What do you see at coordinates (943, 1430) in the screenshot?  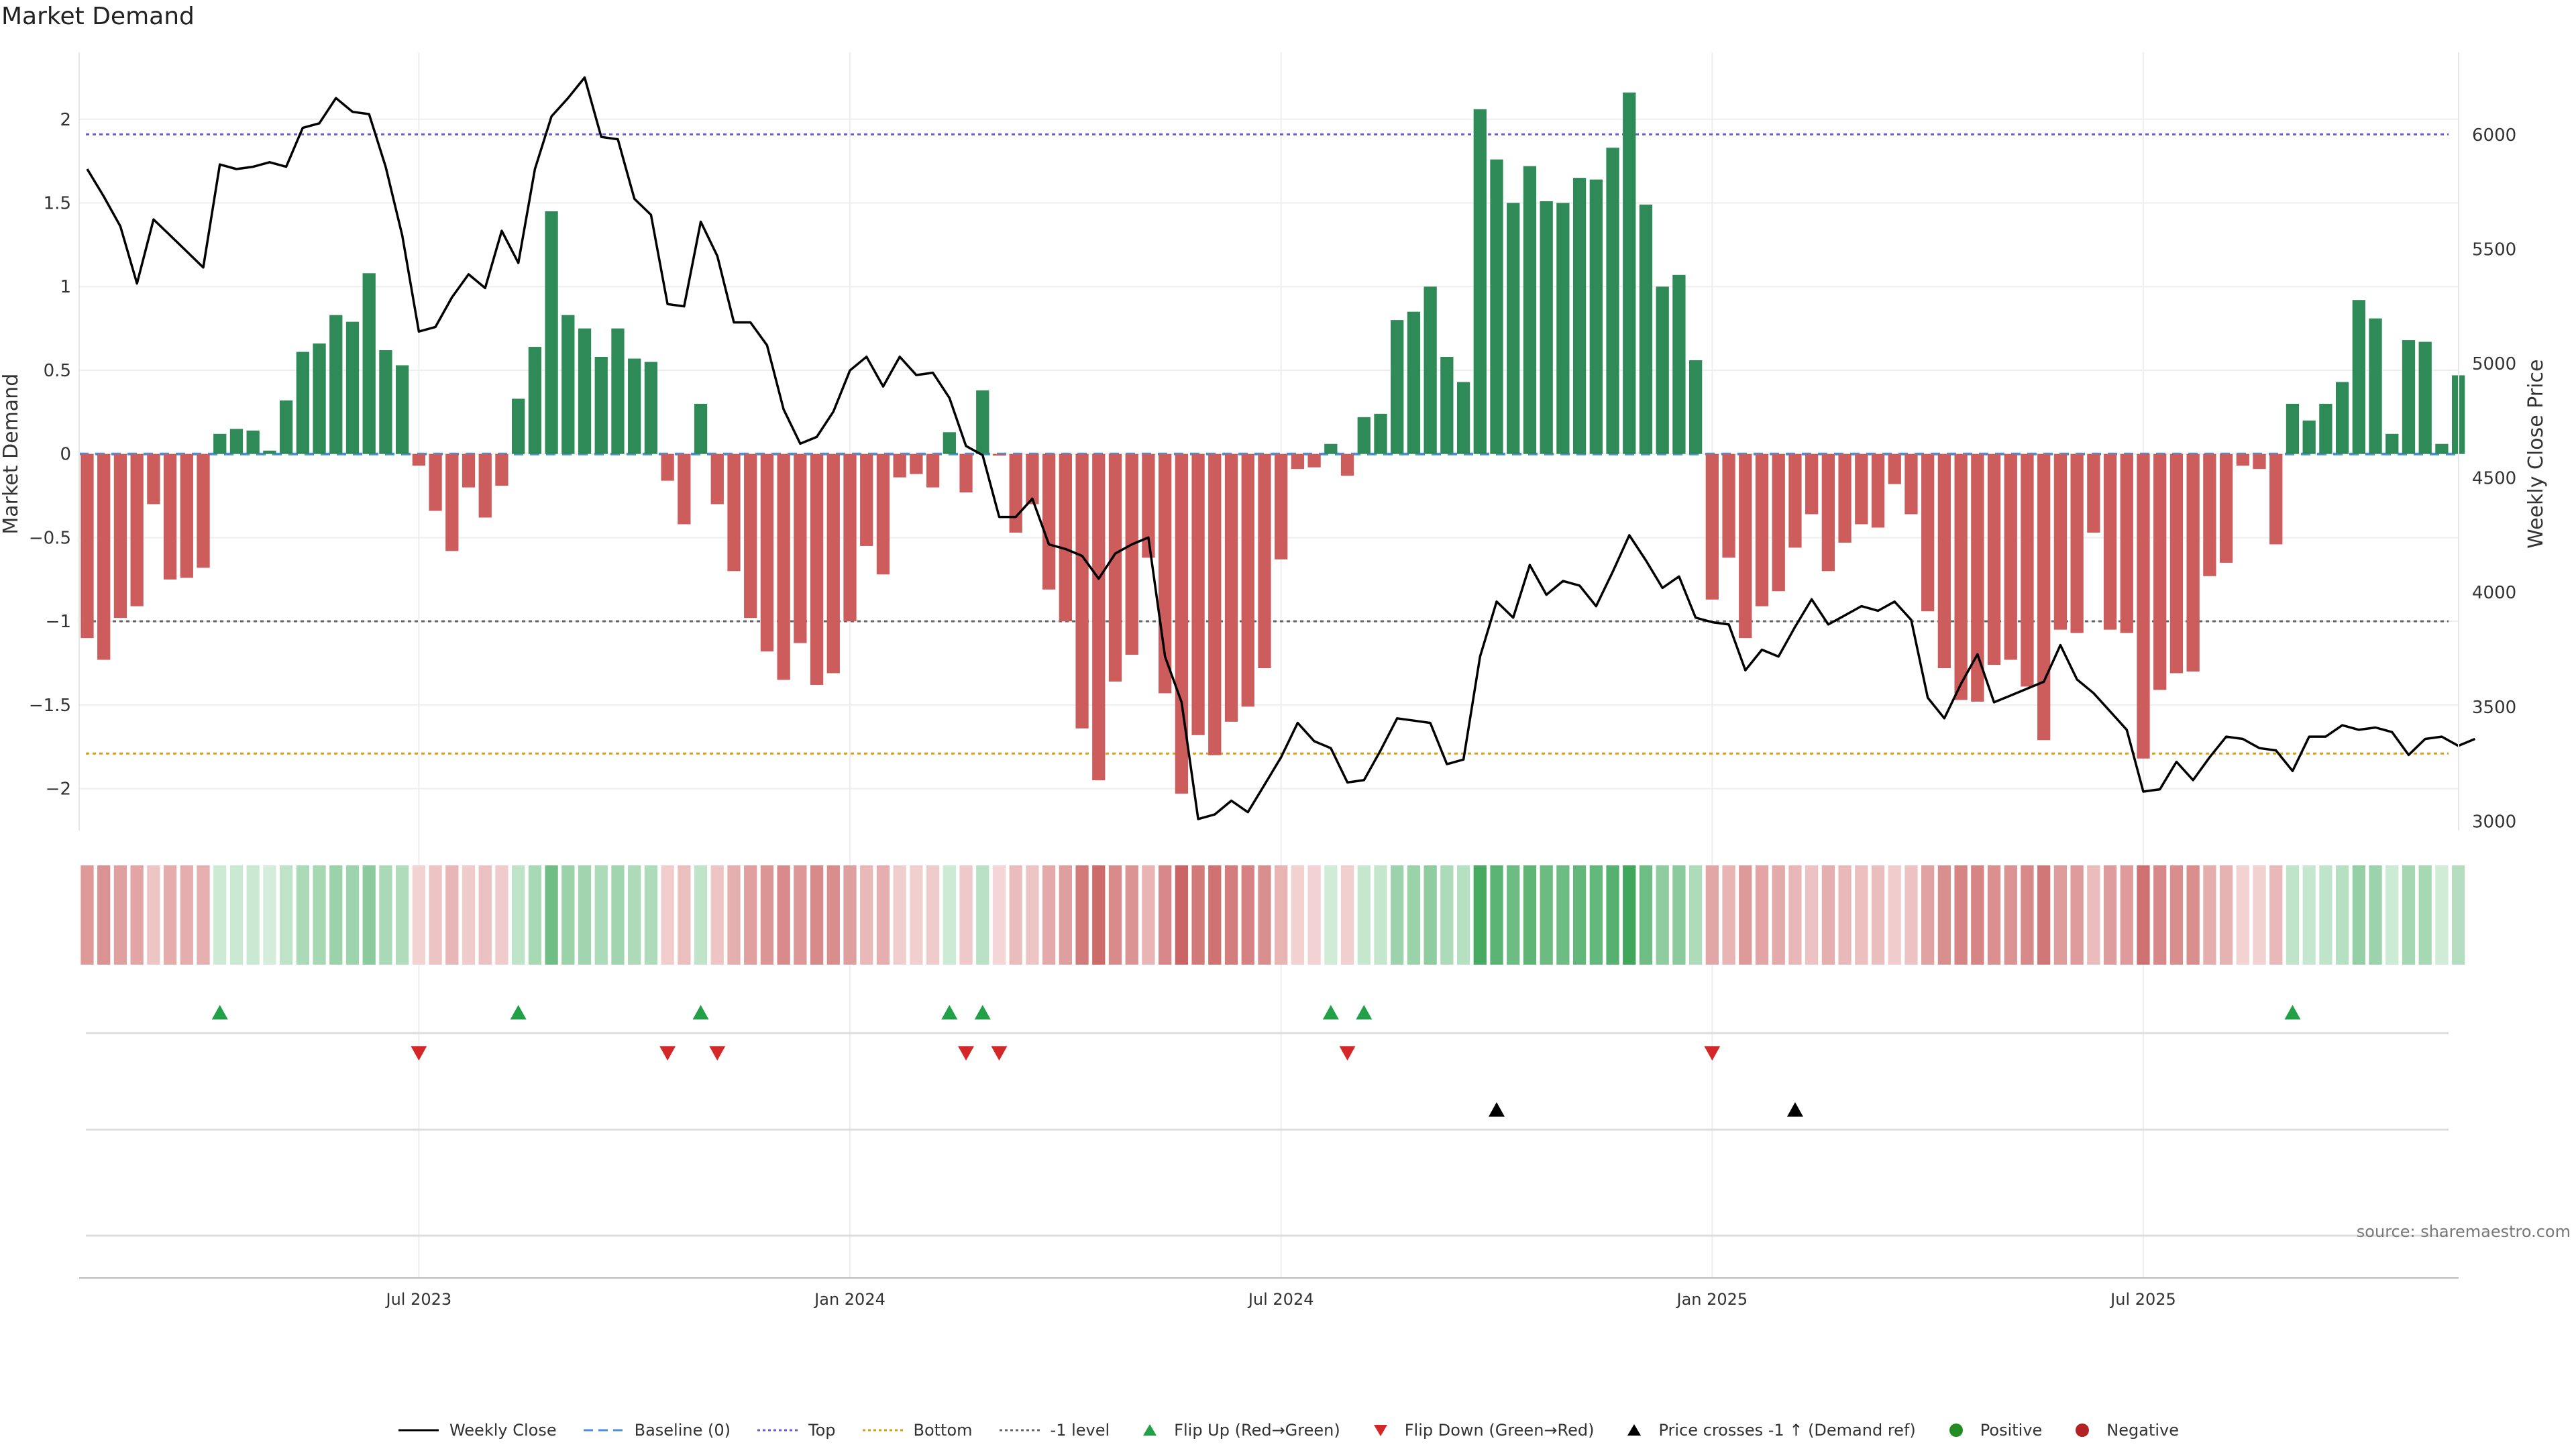 I see `legend-label: Bottom` at bounding box center [943, 1430].